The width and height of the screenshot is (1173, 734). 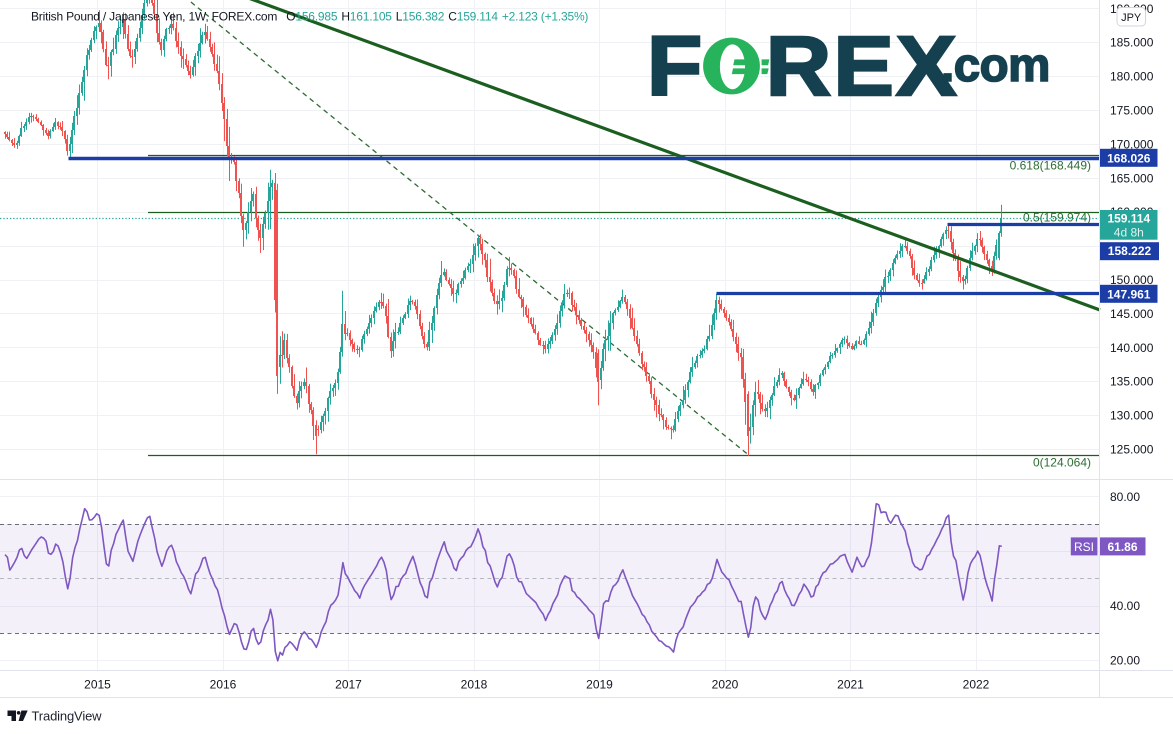 I want to click on svg-text: 40.00, so click(x=1125, y=606).